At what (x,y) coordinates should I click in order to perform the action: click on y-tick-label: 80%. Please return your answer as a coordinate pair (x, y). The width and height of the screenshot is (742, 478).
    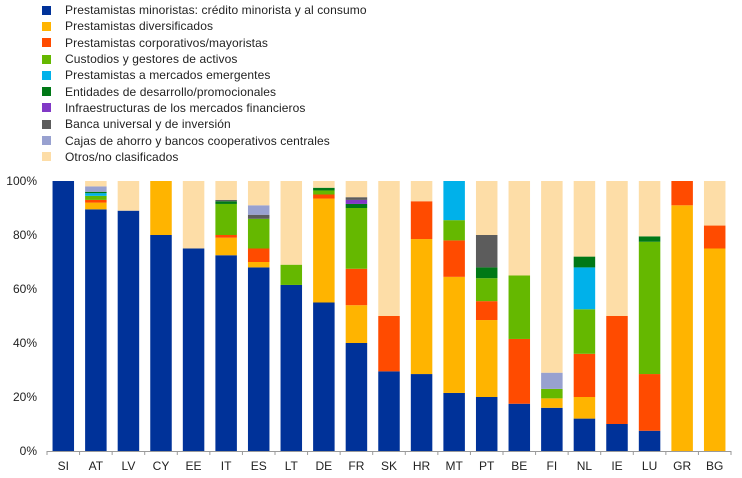
    Looking at the image, I should click on (25, 235).